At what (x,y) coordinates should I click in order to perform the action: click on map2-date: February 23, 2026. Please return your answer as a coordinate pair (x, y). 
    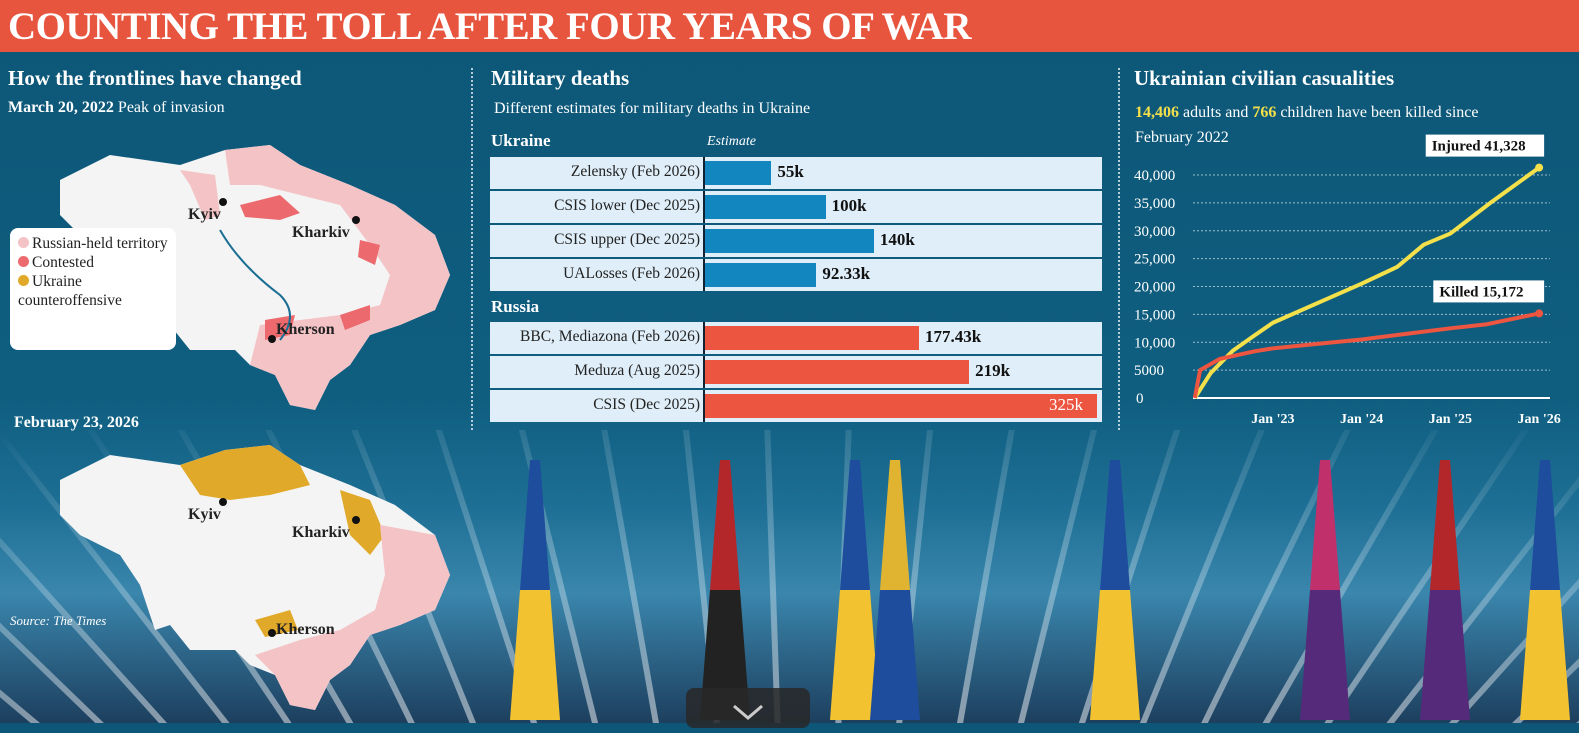
    Looking at the image, I should click on (76, 422).